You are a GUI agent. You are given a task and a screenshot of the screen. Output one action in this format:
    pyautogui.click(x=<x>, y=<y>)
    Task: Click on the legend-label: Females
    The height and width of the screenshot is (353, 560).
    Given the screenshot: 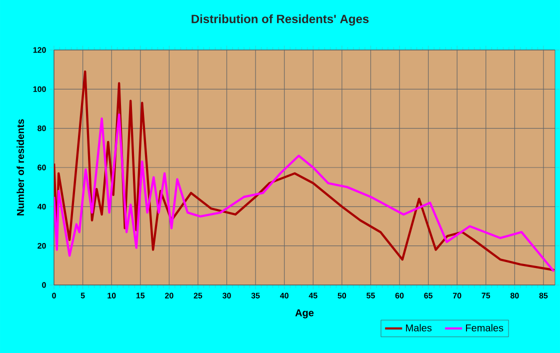 What is the action you would take?
    pyautogui.click(x=485, y=328)
    